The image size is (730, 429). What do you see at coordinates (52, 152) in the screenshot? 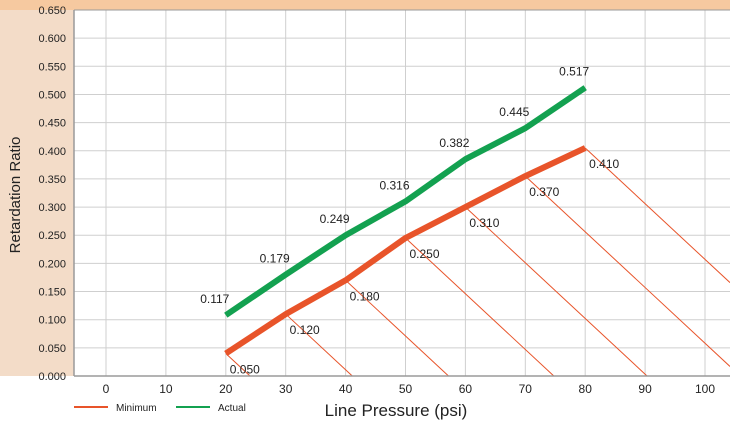
I see `y-tick-label: 0.400` at bounding box center [52, 152].